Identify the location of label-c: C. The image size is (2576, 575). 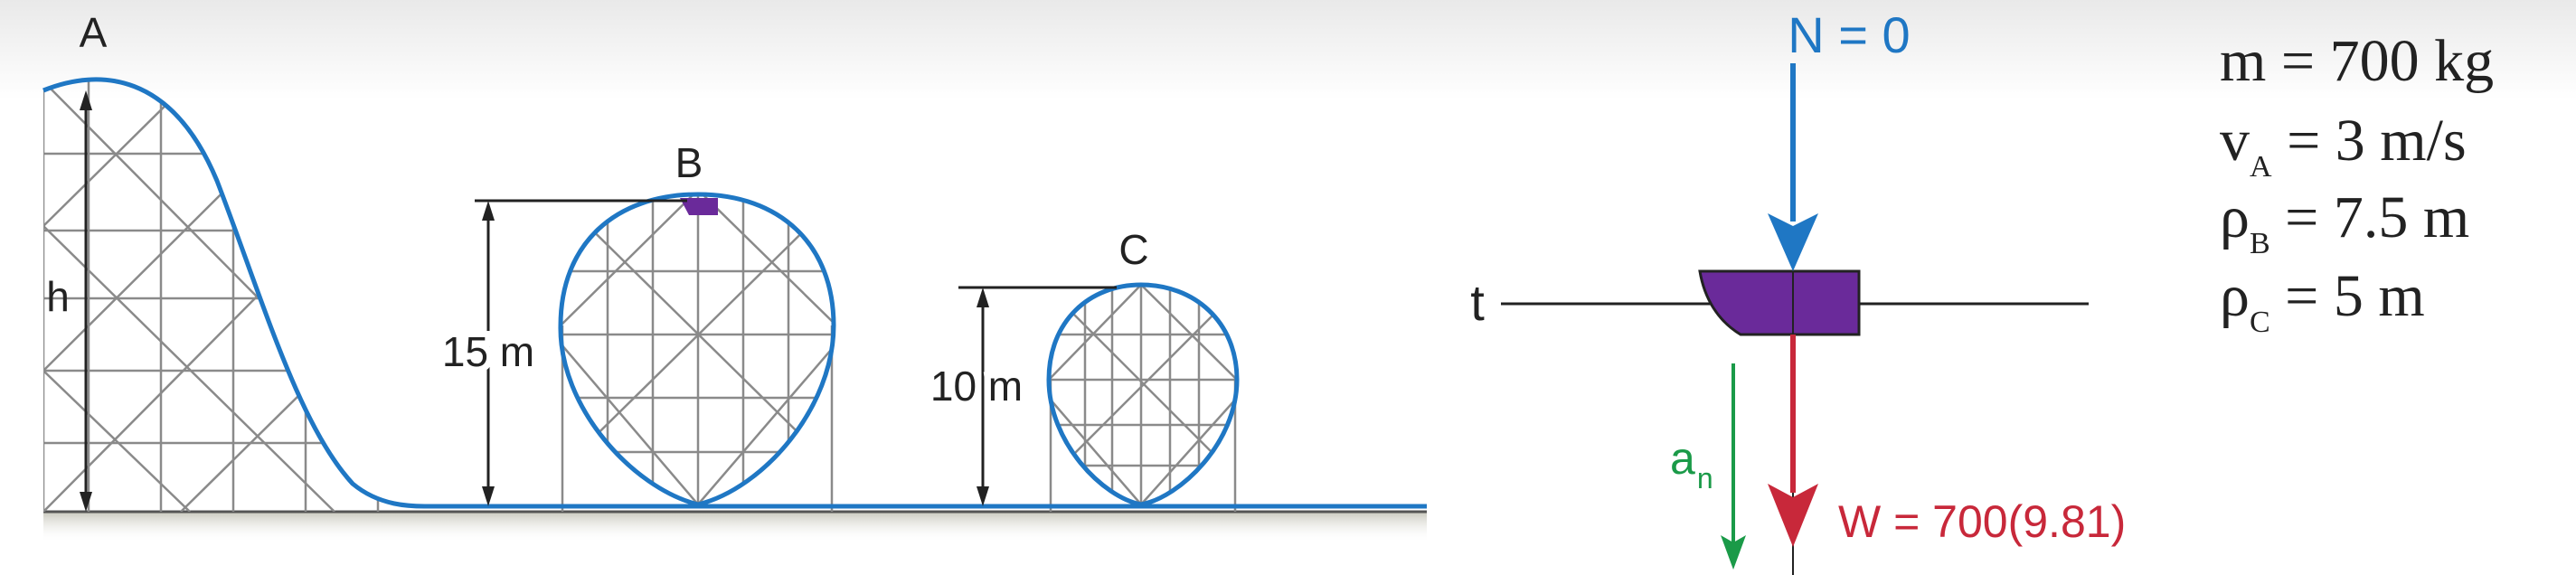
(1133, 249).